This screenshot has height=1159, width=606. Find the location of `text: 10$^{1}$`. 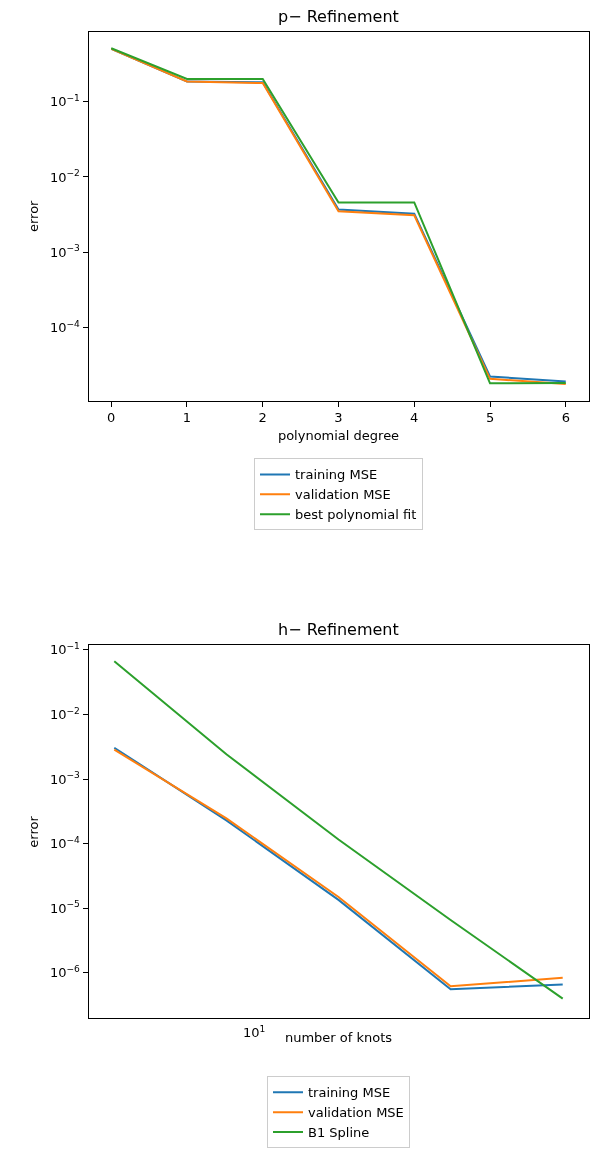

text: 10$^{1}$ is located at coordinates (254, 1032).